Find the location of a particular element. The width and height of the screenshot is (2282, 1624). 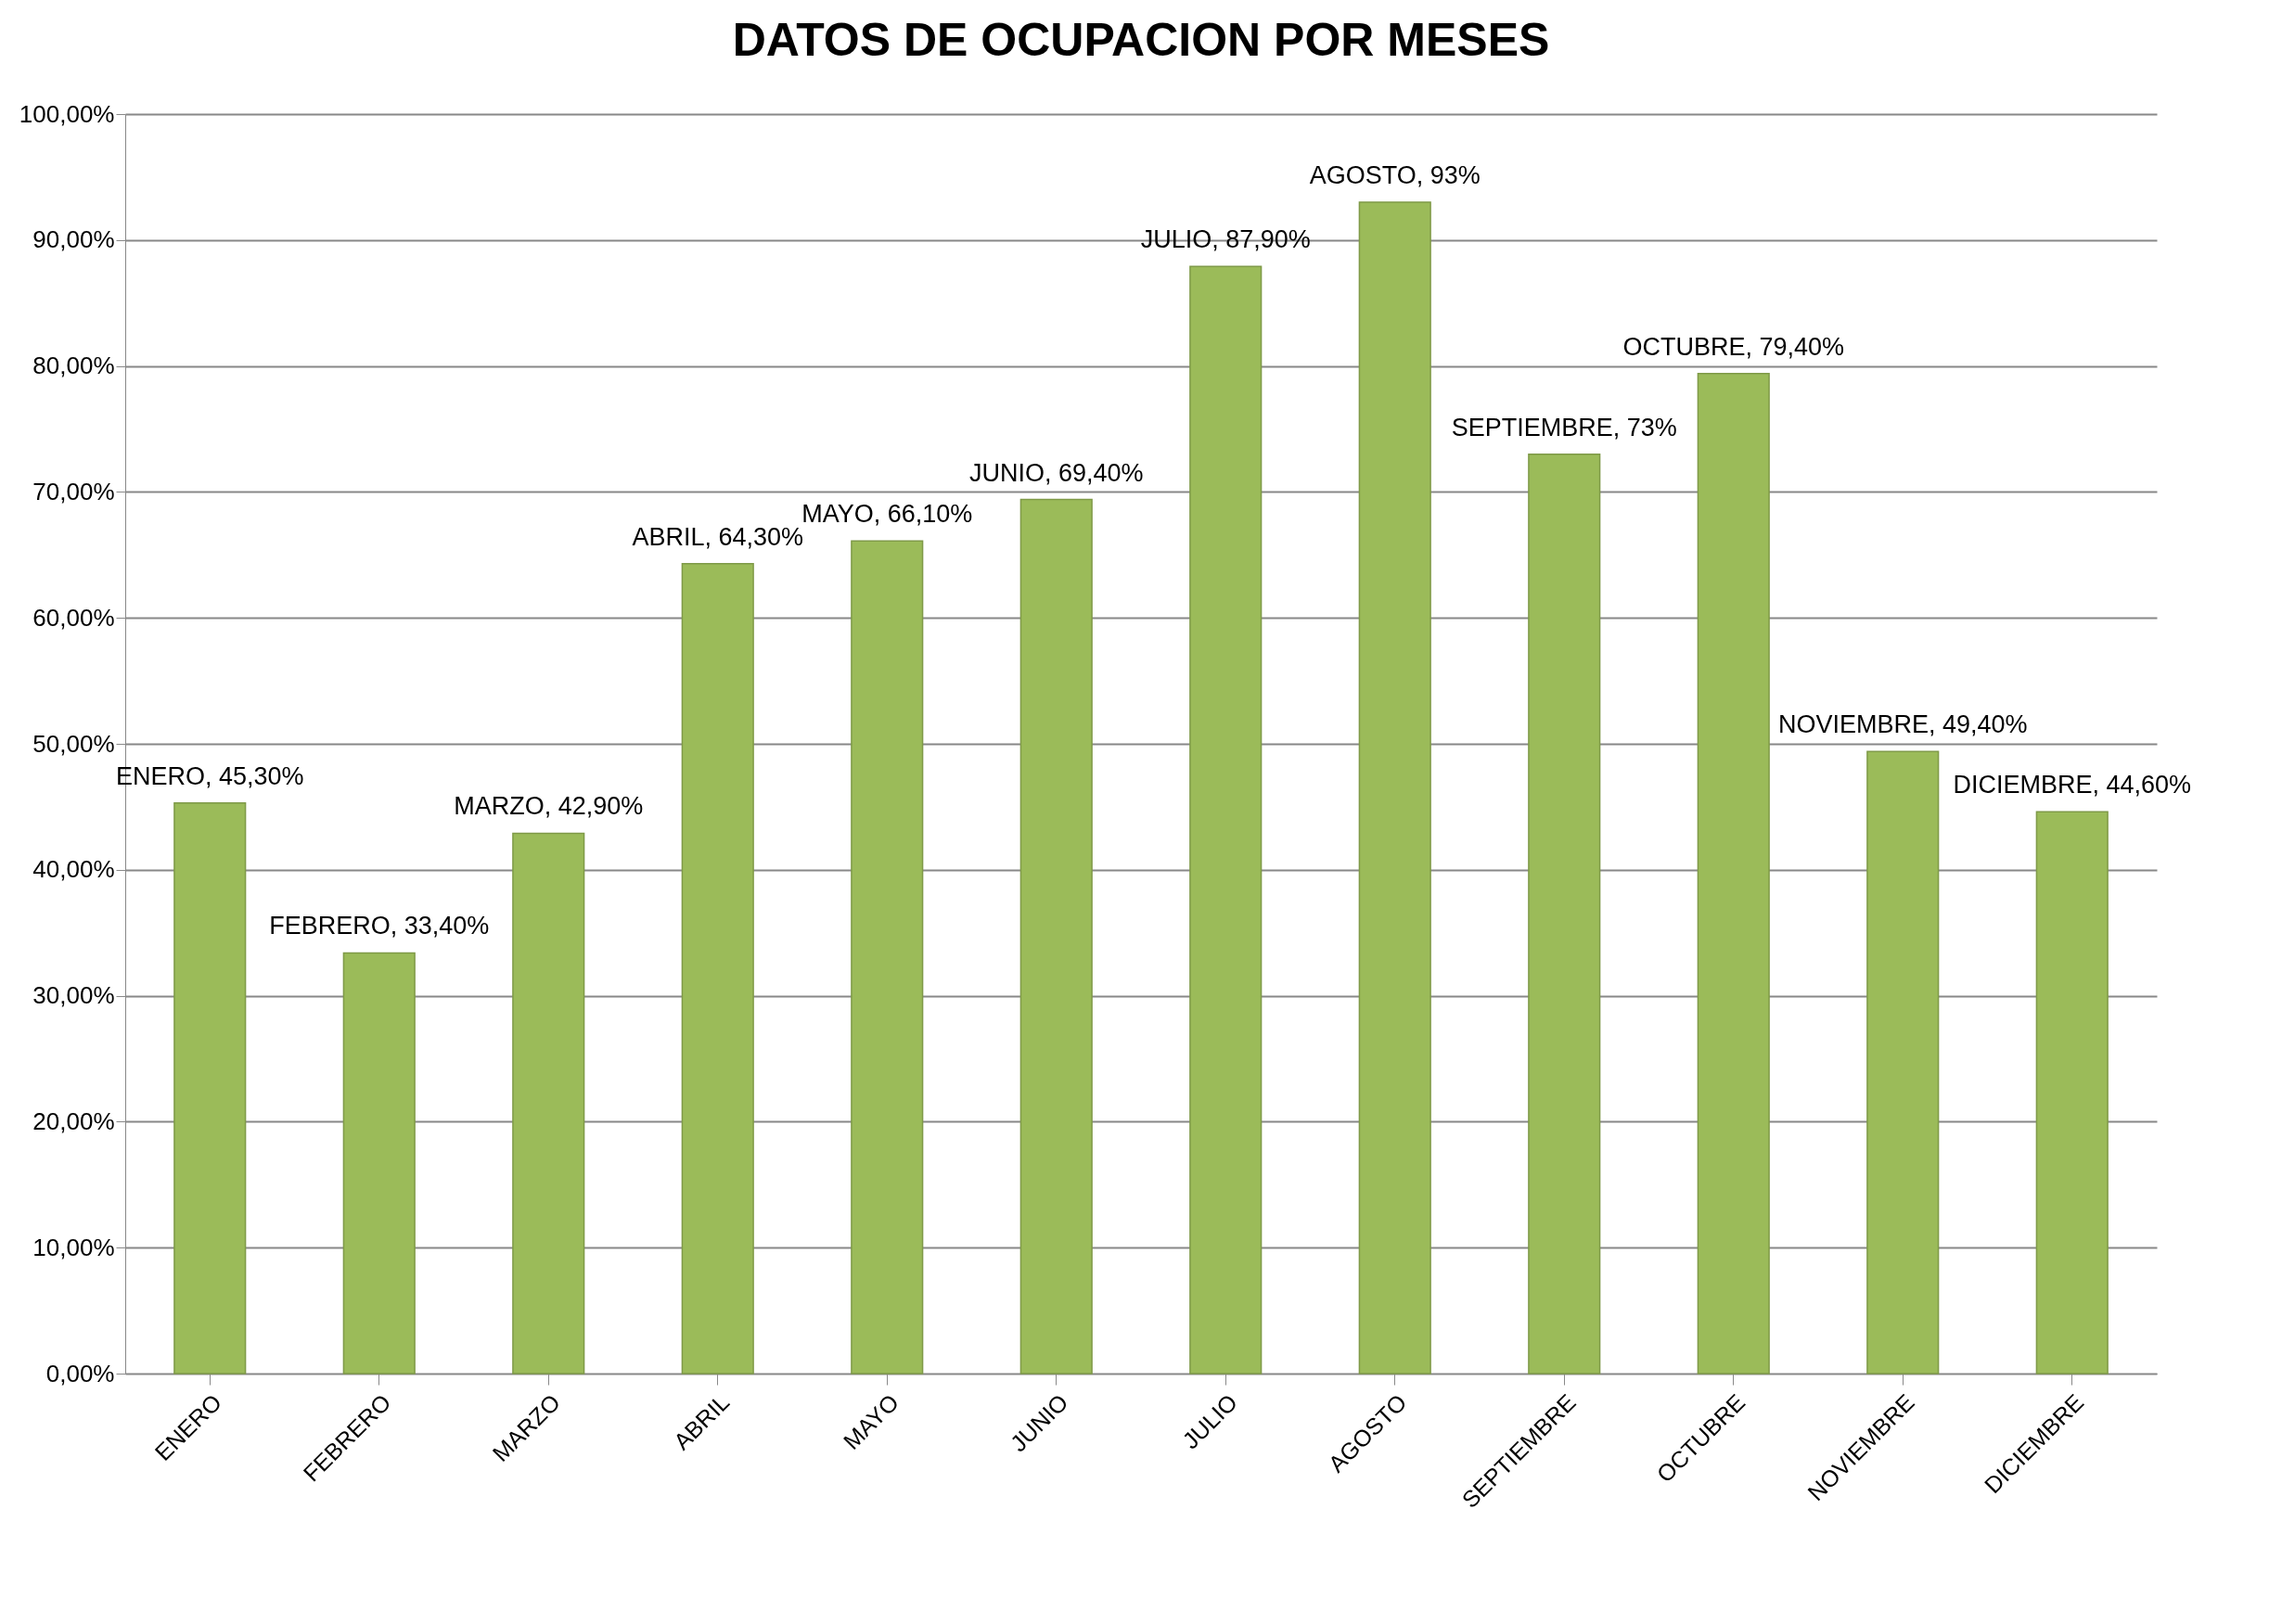

y-tick-label: 0,00% is located at coordinates (80, 1373).